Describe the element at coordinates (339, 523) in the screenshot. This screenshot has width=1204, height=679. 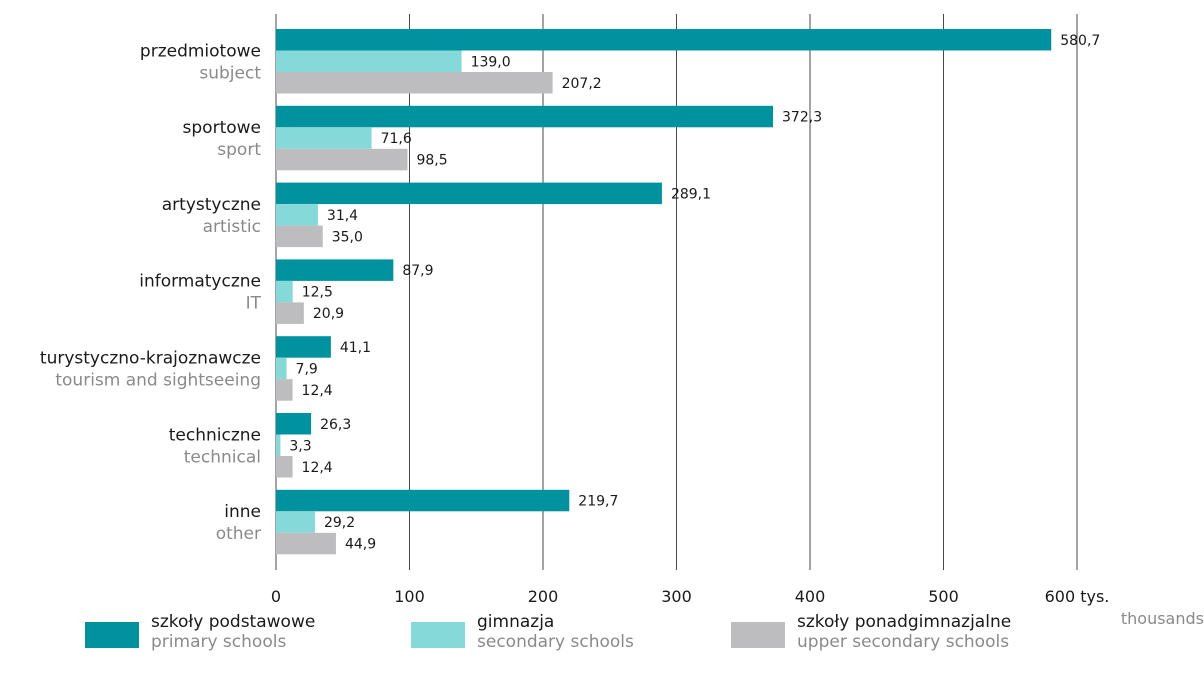
I see `value-label: 29,2` at that location.